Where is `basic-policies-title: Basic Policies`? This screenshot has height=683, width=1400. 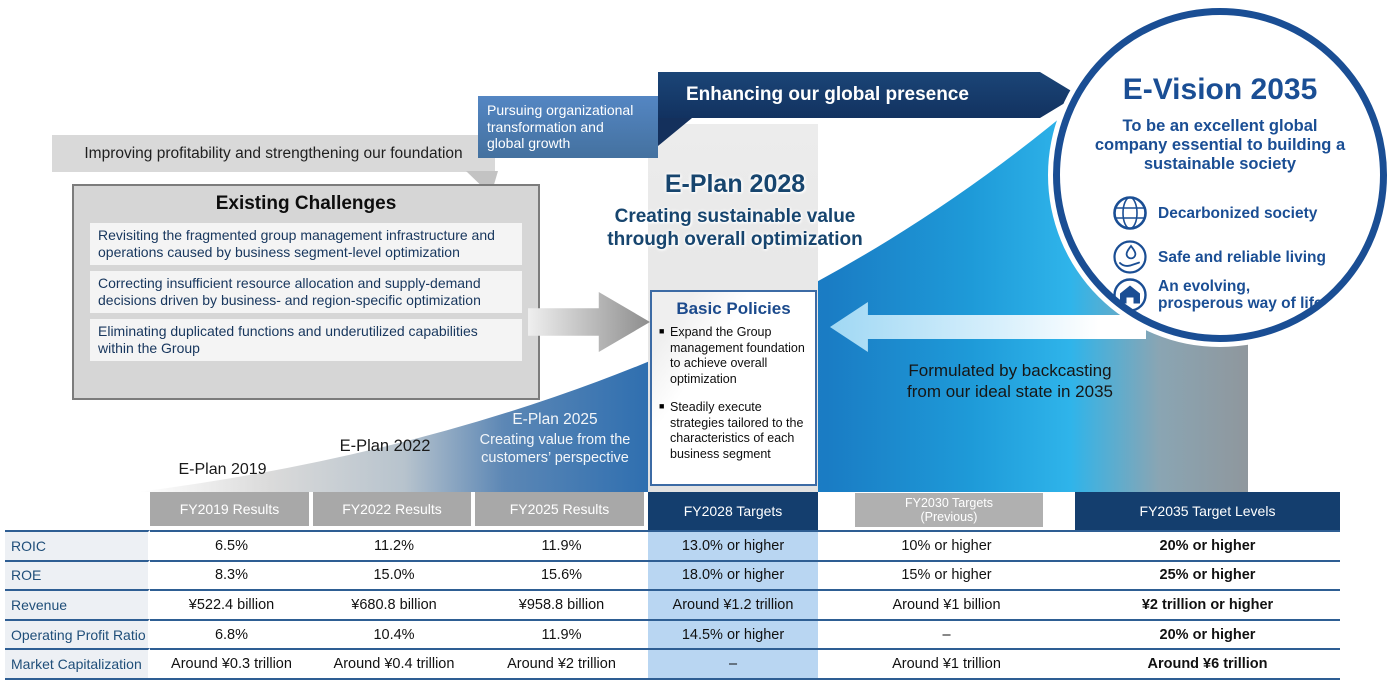
basic-policies-title: Basic Policies is located at coordinates (733, 308).